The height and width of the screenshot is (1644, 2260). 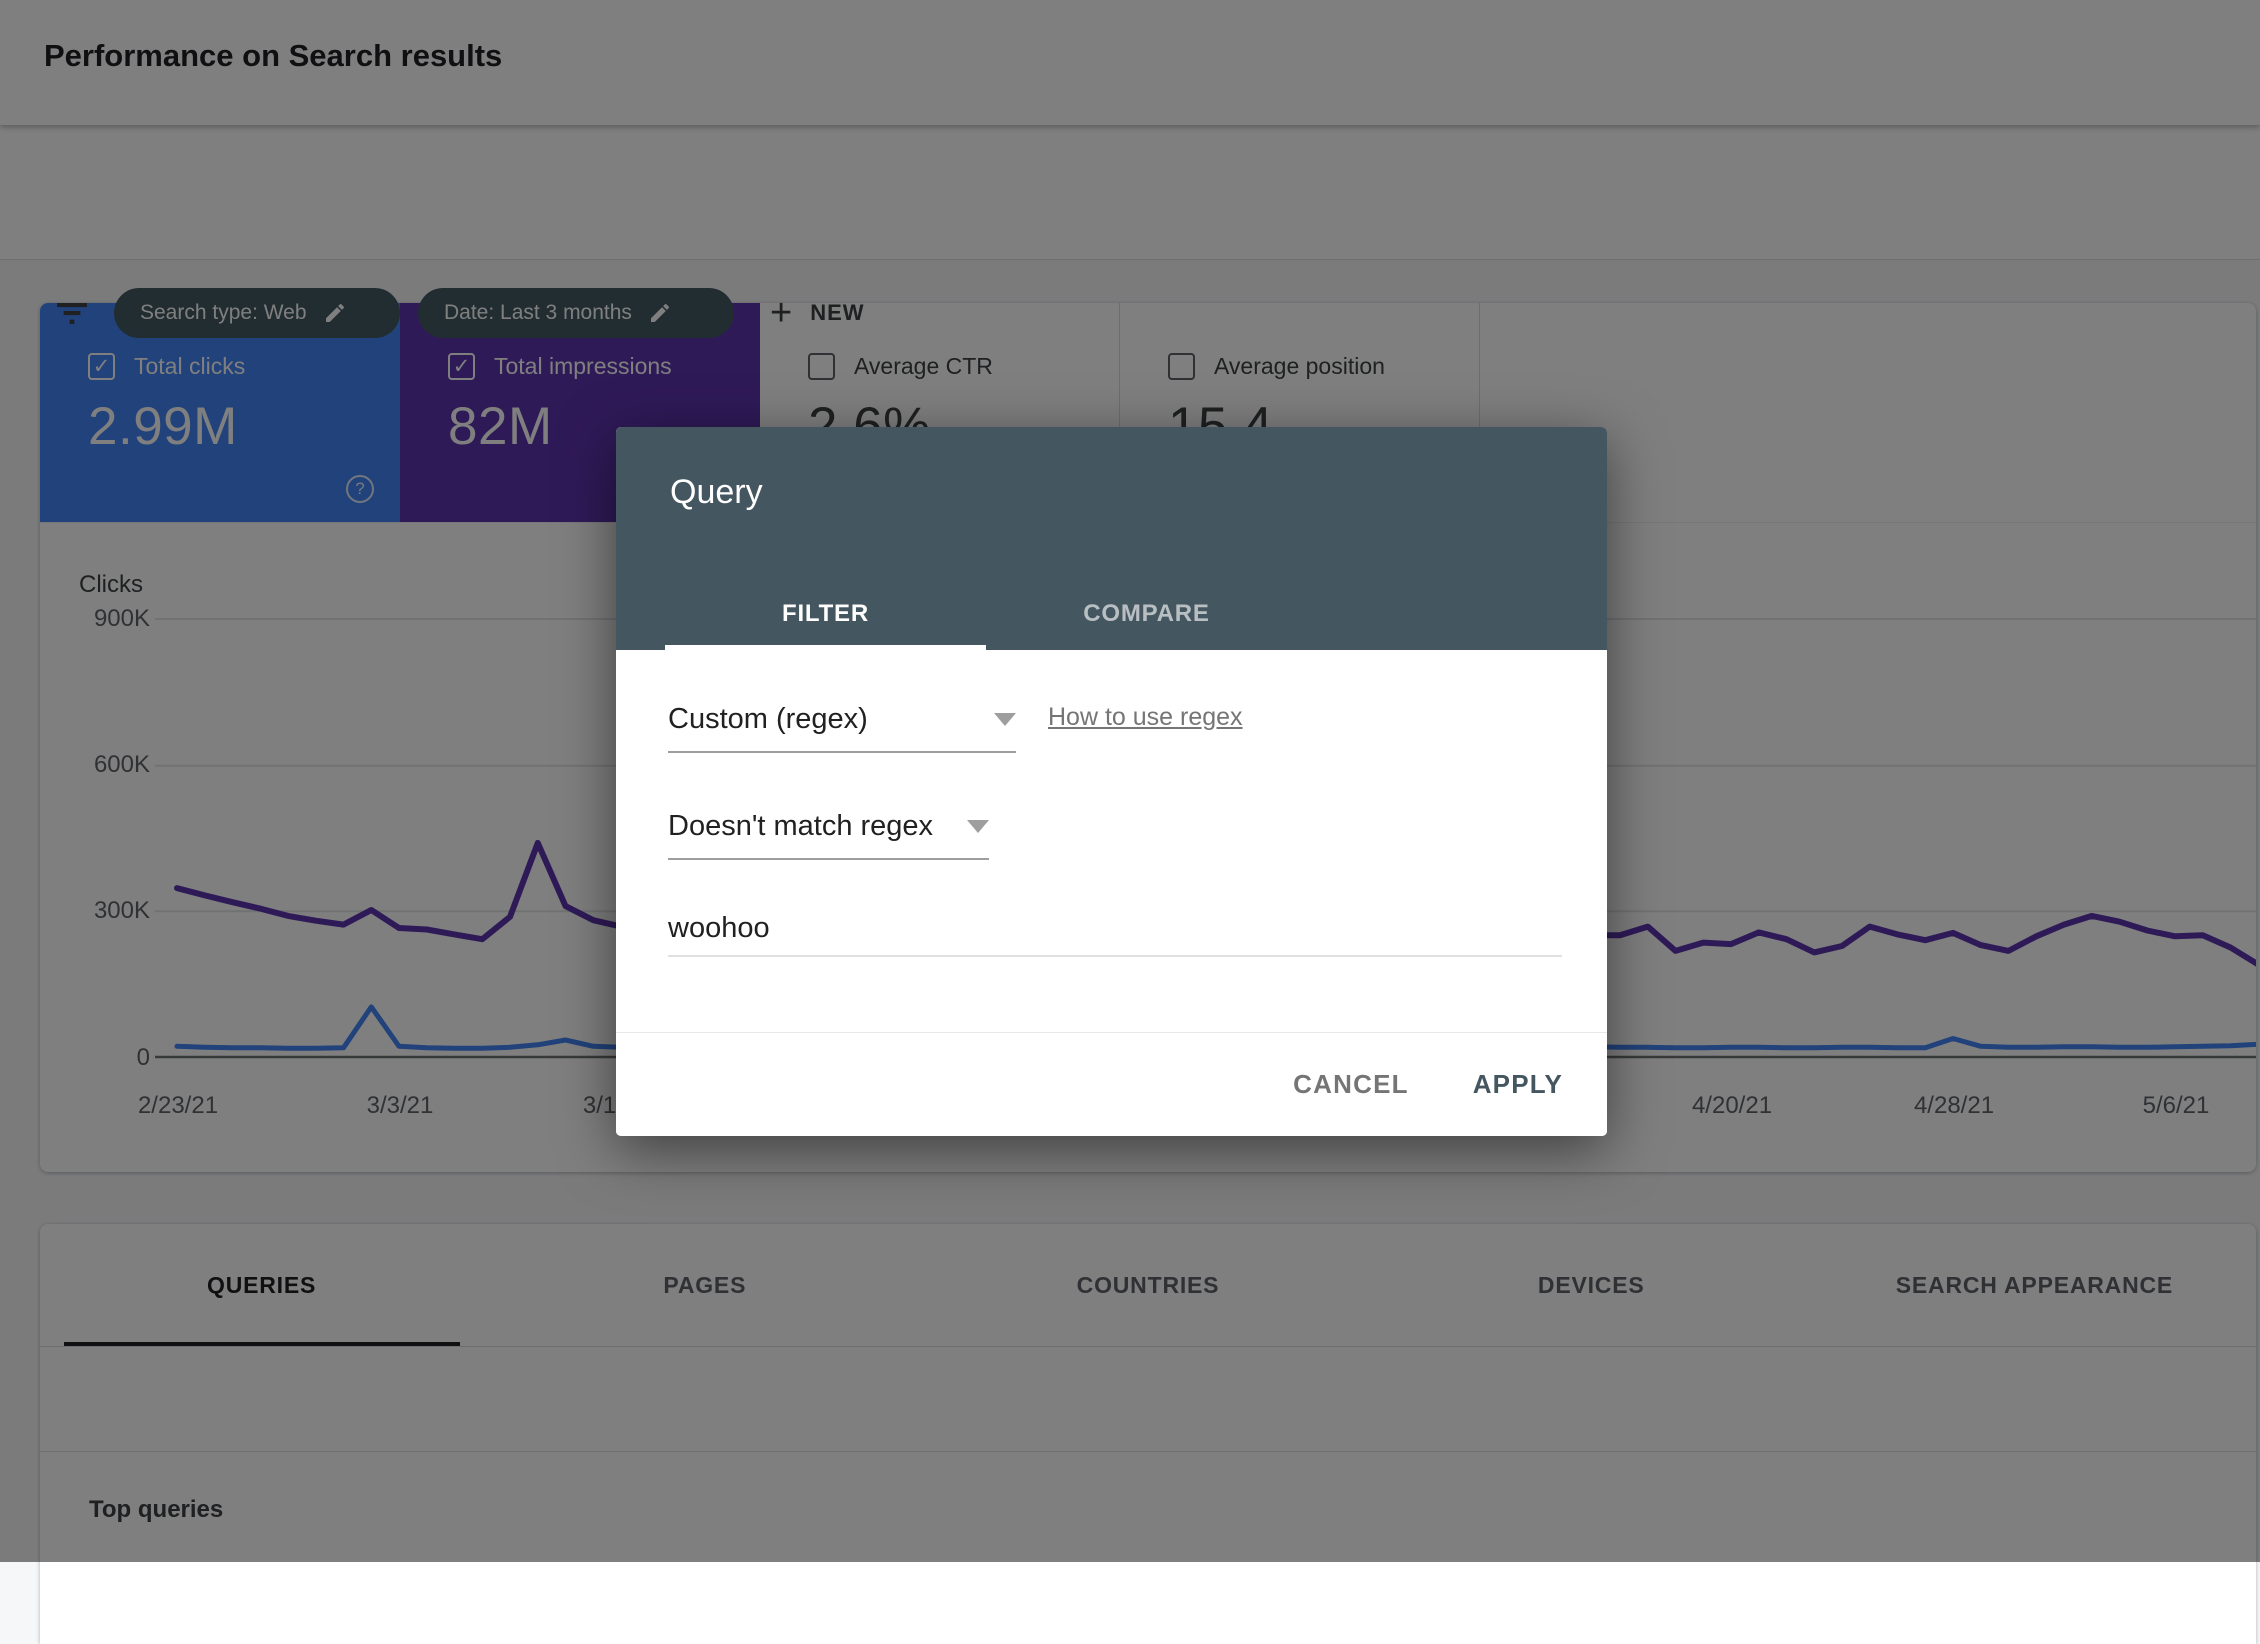 What do you see at coordinates (825, 647) in the screenshot?
I see `dialog-active-tab-indicator` at bounding box center [825, 647].